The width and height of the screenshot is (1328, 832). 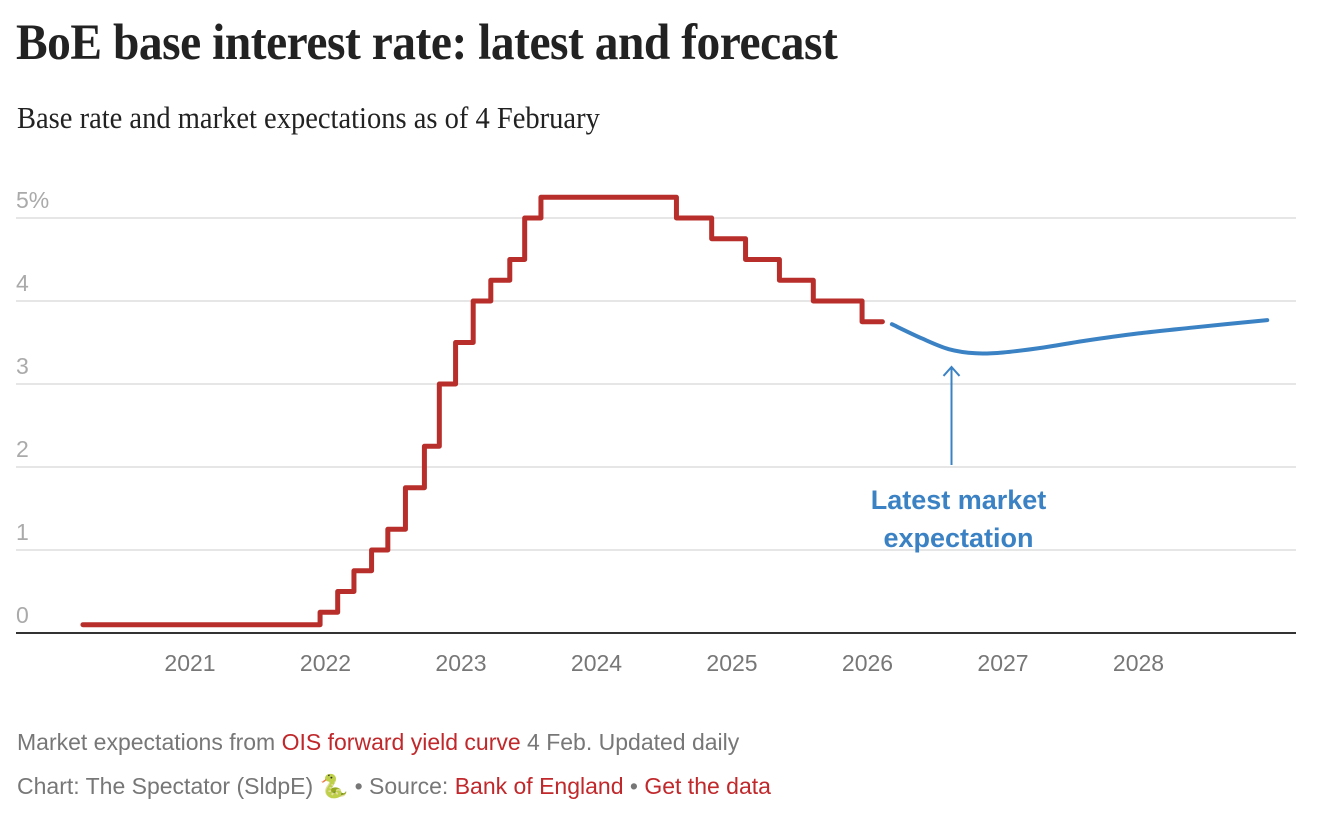 What do you see at coordinates (959, 500) in the screenshot?
I see `annotation-label-line-1: Latest market` at bounding box center [959, 500].